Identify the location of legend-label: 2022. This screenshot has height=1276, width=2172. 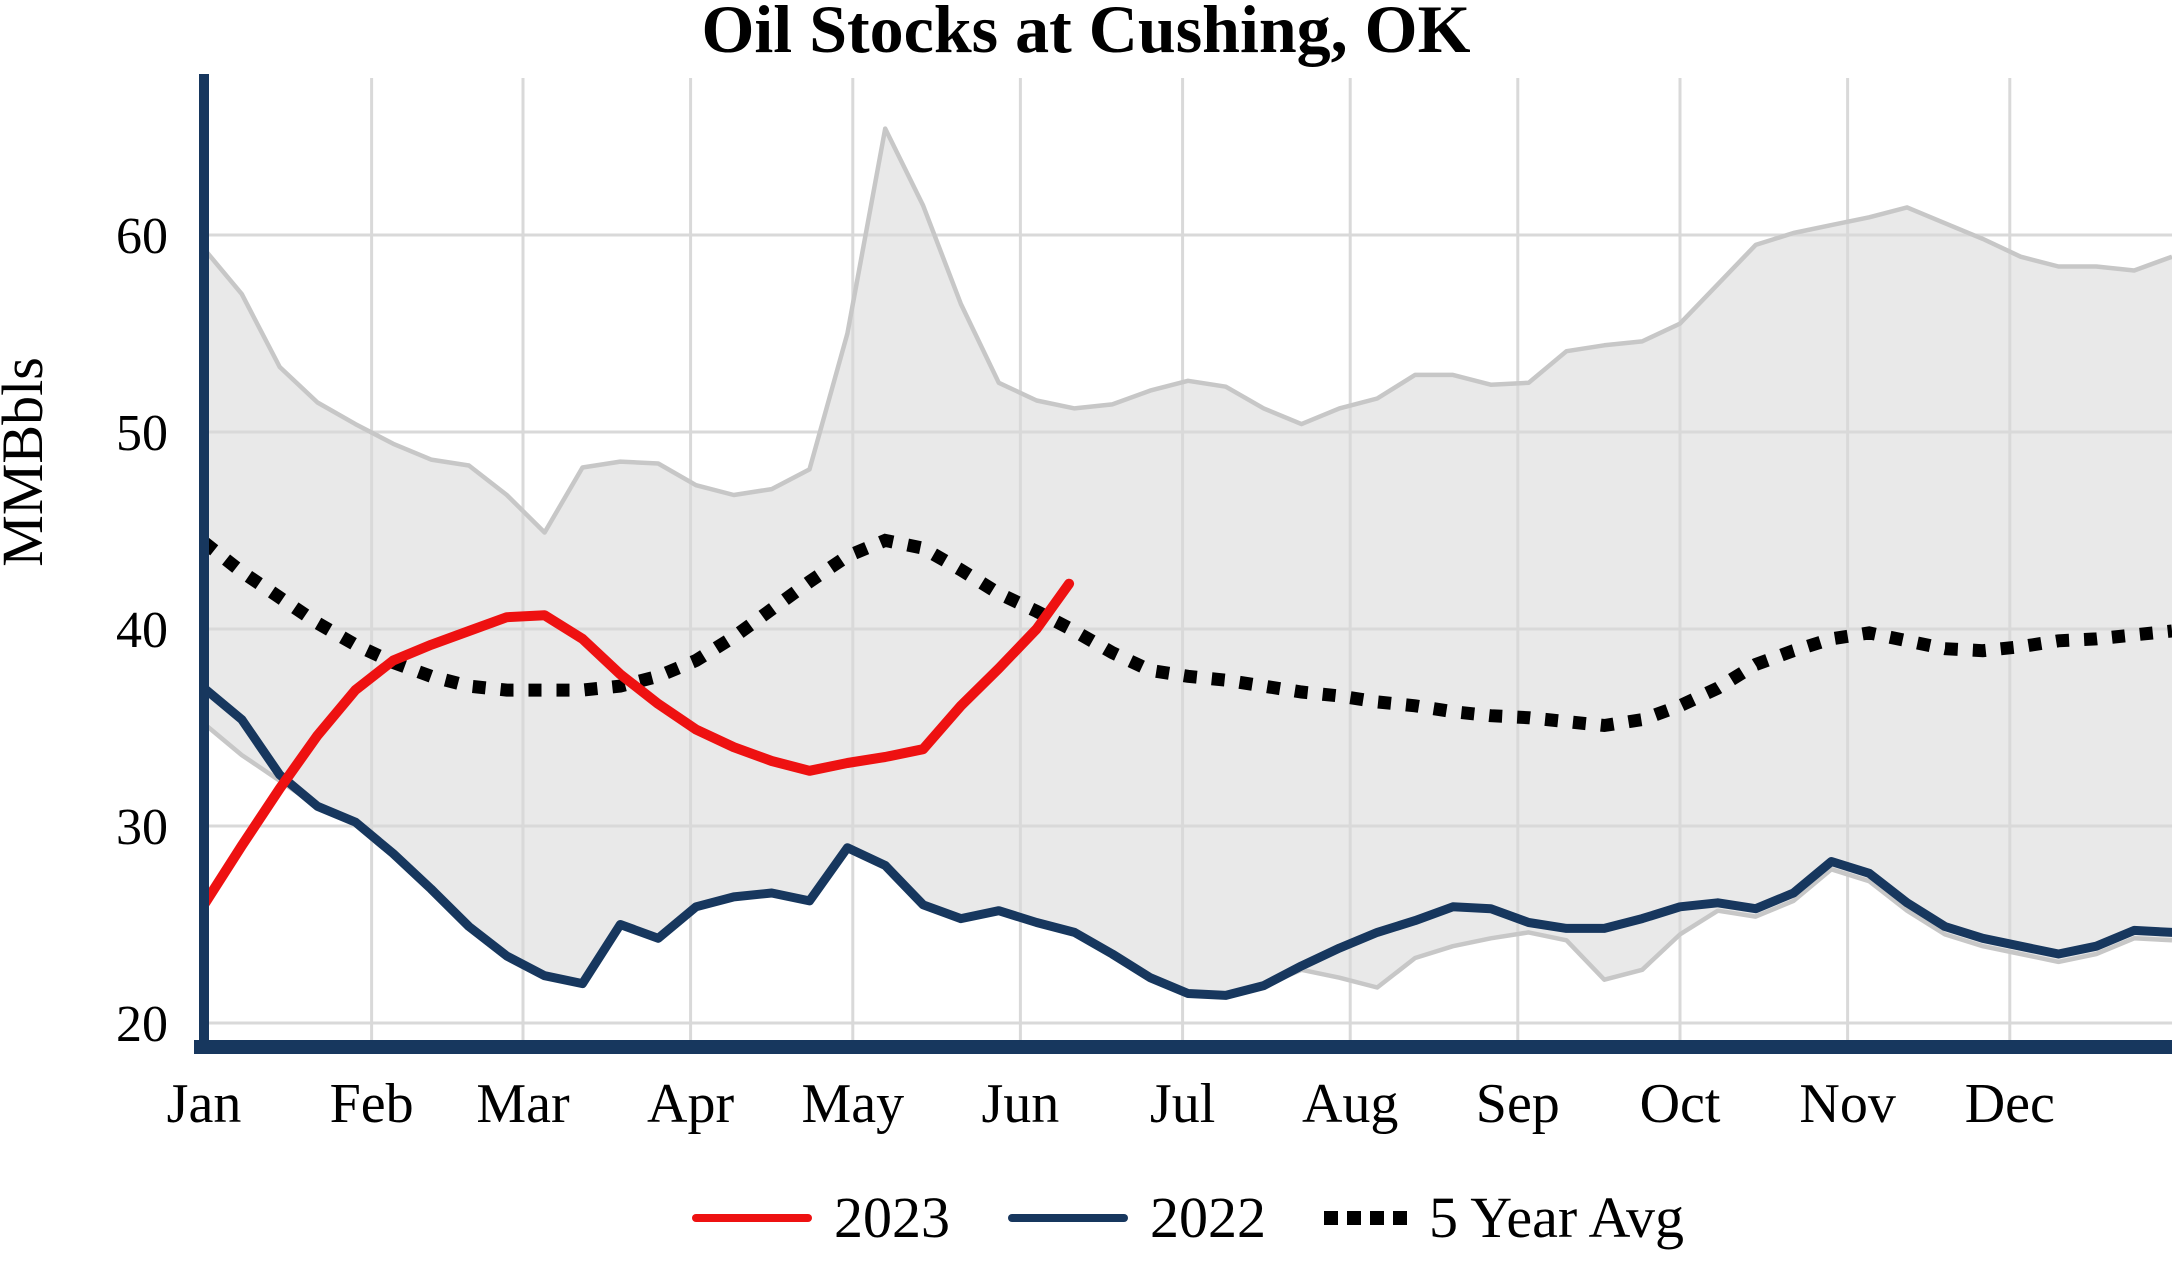
(1207, 1217).